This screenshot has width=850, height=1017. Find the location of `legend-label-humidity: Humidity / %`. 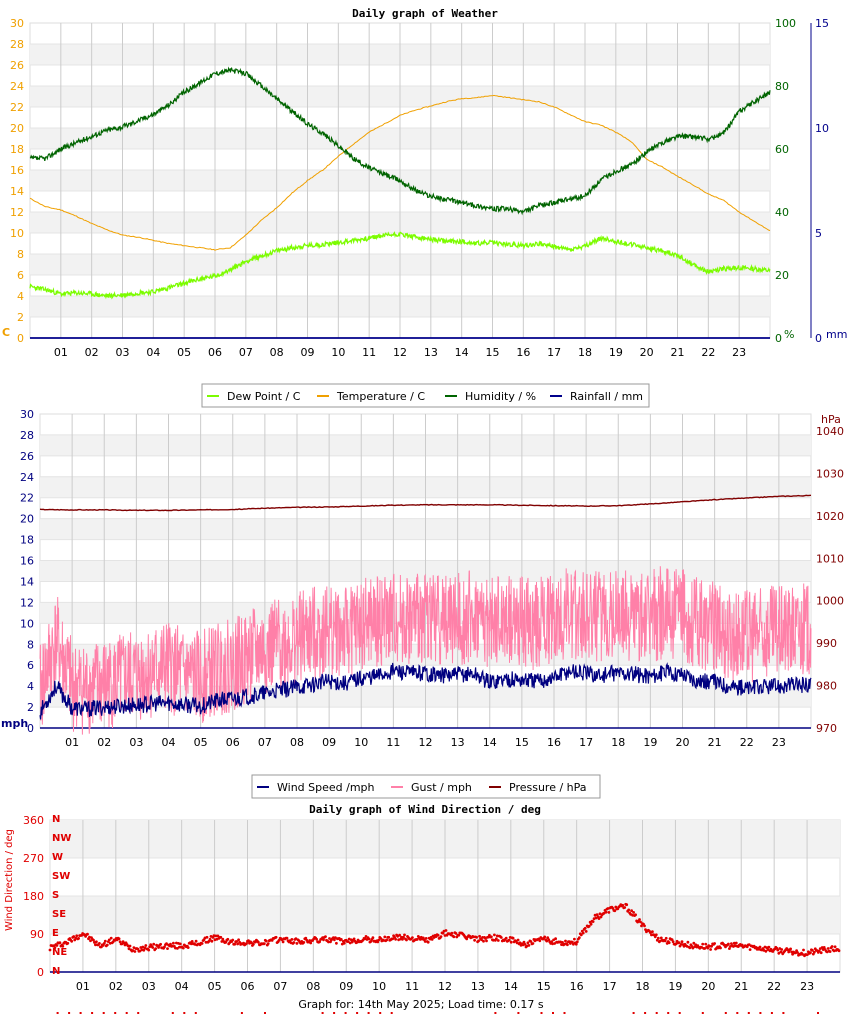

legend-label-humidity: Humidity / % is located at coordinates (500, 396).